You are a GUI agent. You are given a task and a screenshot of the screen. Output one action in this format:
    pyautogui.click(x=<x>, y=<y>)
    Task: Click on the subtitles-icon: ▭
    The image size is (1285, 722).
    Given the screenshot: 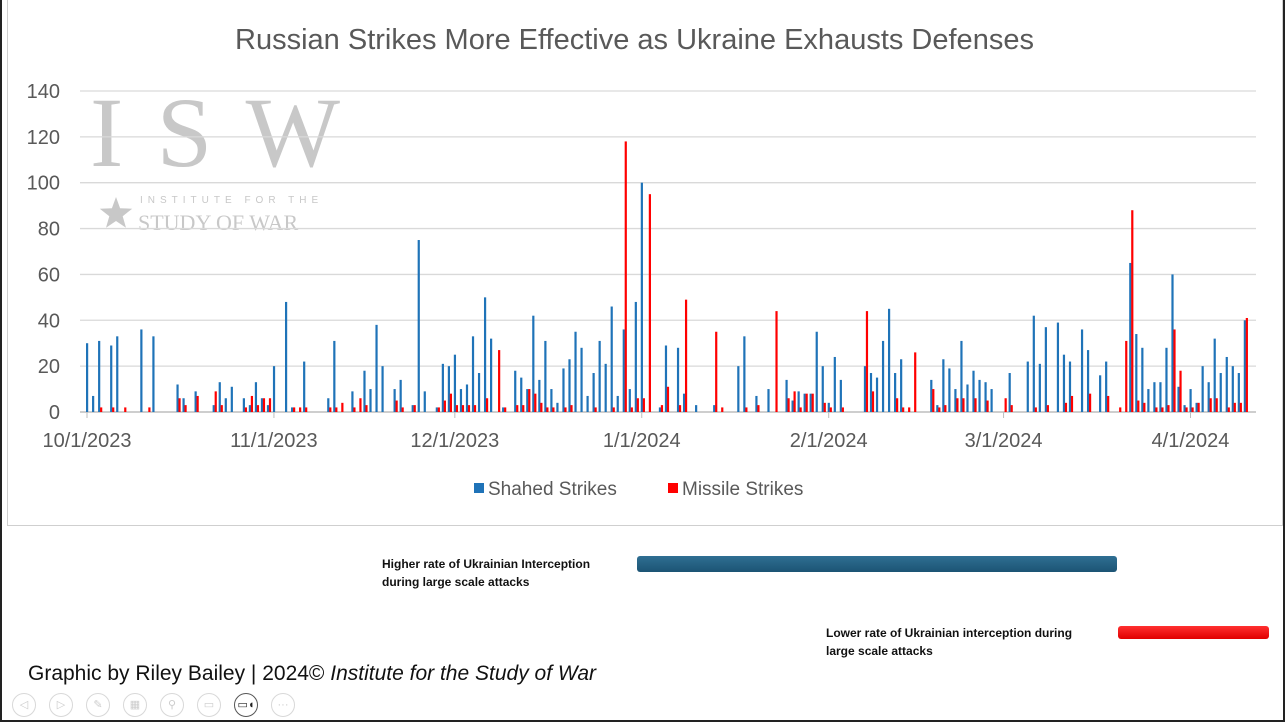 What is the action you would take?
    pyautogui.click(x=209, y=705)
    